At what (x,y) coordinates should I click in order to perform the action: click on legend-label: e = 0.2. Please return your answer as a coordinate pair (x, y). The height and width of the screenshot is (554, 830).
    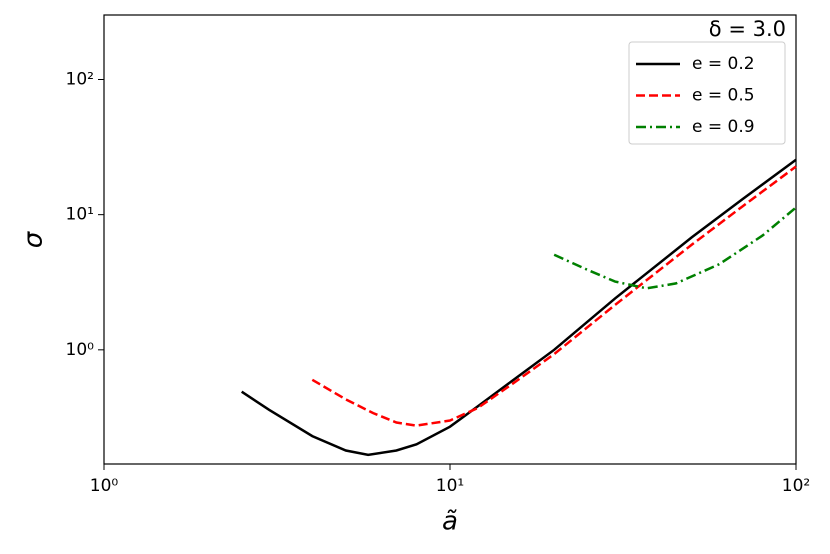
    Looking at the image, I should click on (723, 64).